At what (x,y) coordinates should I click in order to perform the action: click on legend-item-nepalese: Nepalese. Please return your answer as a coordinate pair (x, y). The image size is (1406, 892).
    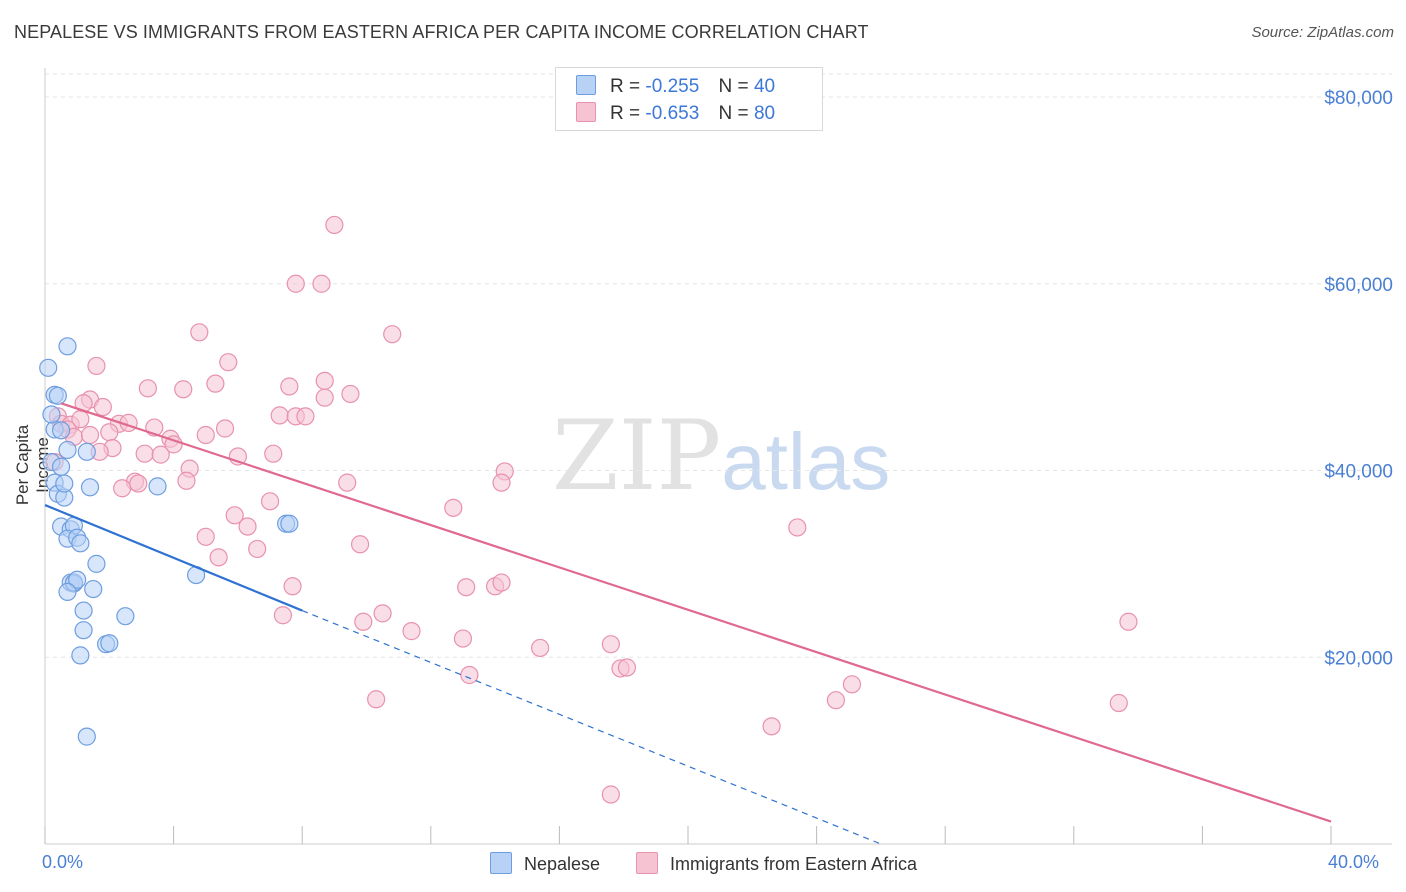
    Looking at the image, I should click on (545, 863).